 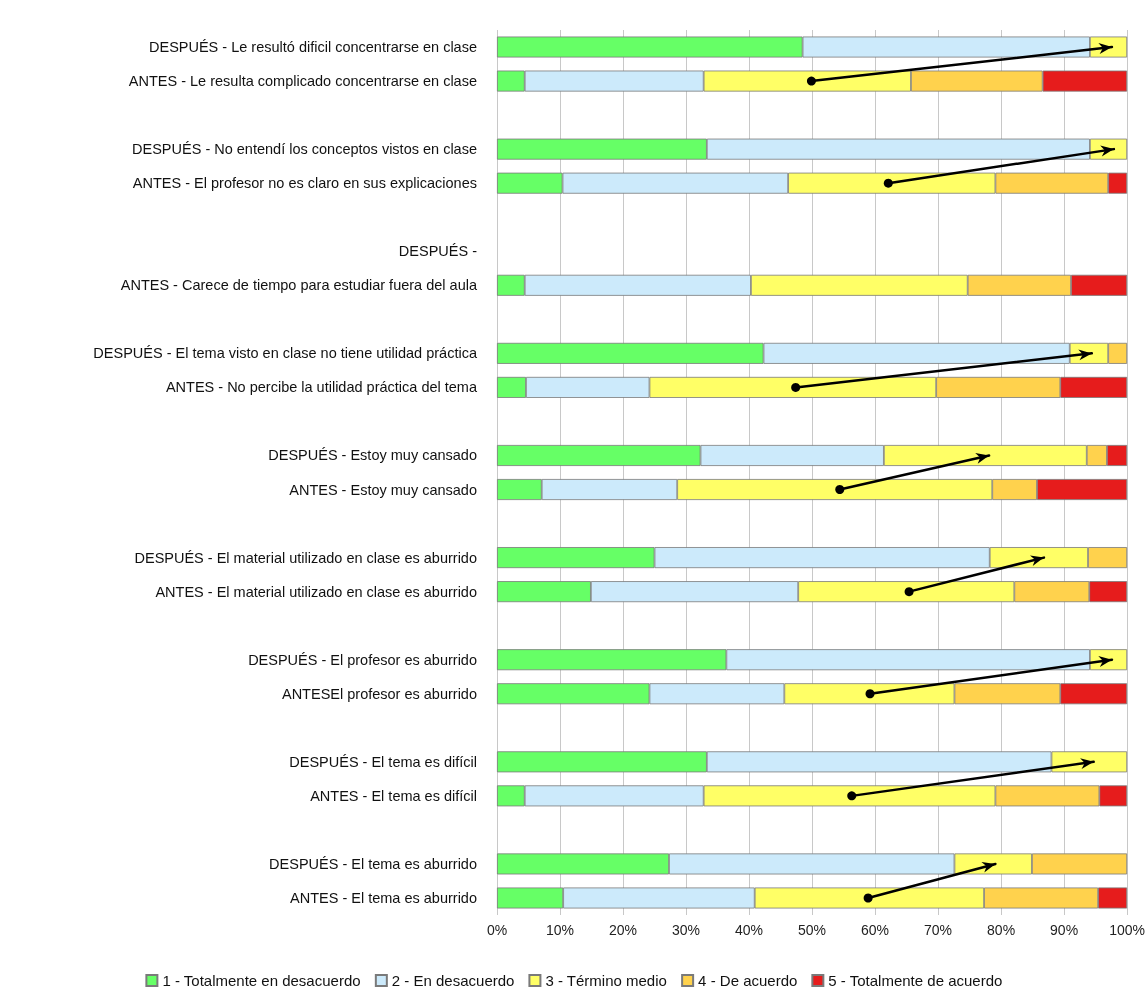 I want to click on legend-label: 5 - Totalmente de acuerdo, so click(x=915, y=980).